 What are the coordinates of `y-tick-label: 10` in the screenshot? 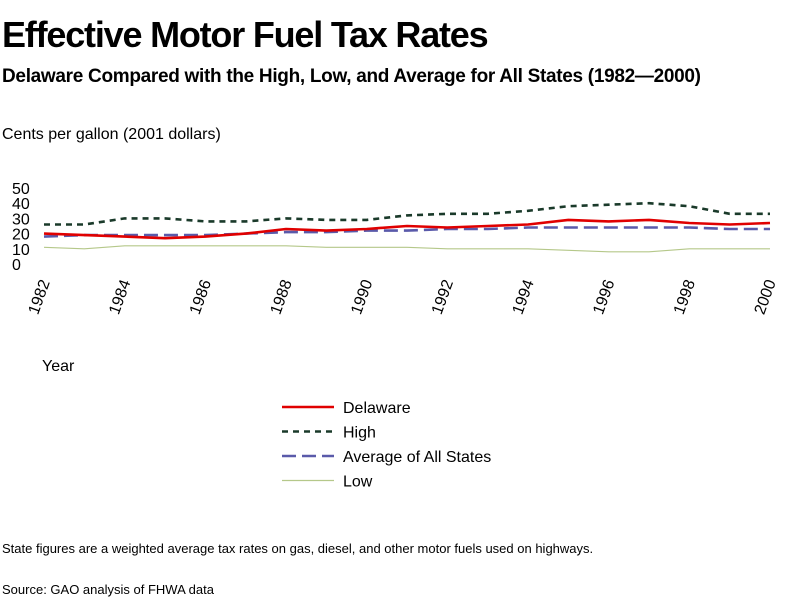 It's located at (21, 250).